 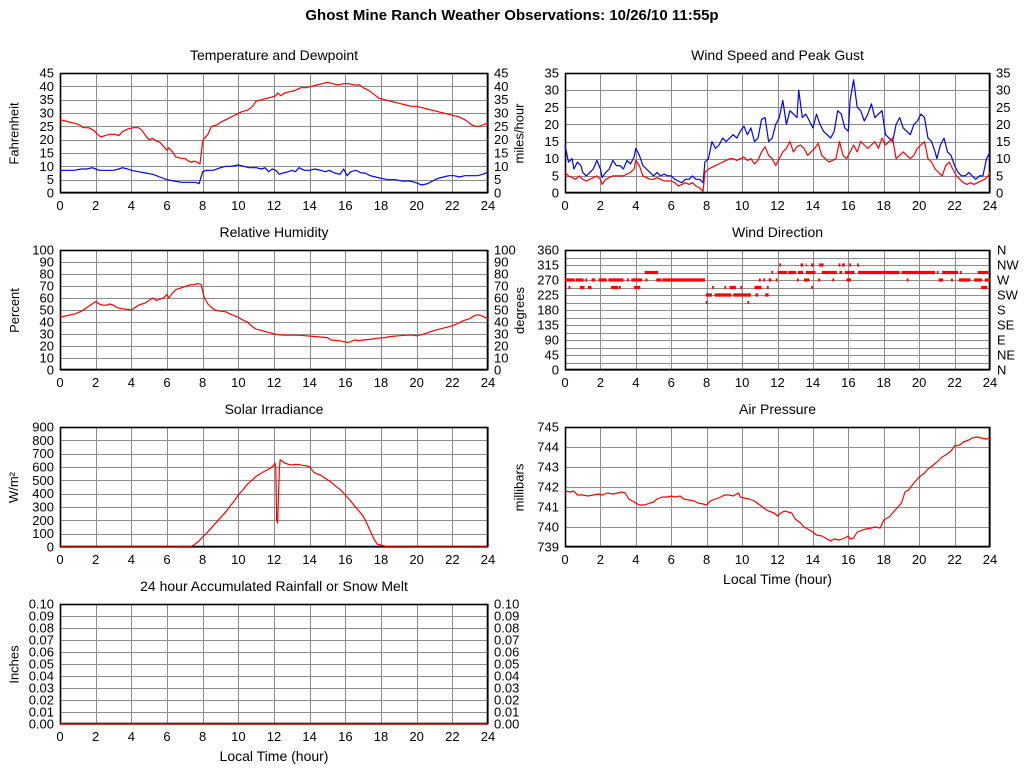 I want to click on svg-text: 0.10, so click(x=506, y=604).